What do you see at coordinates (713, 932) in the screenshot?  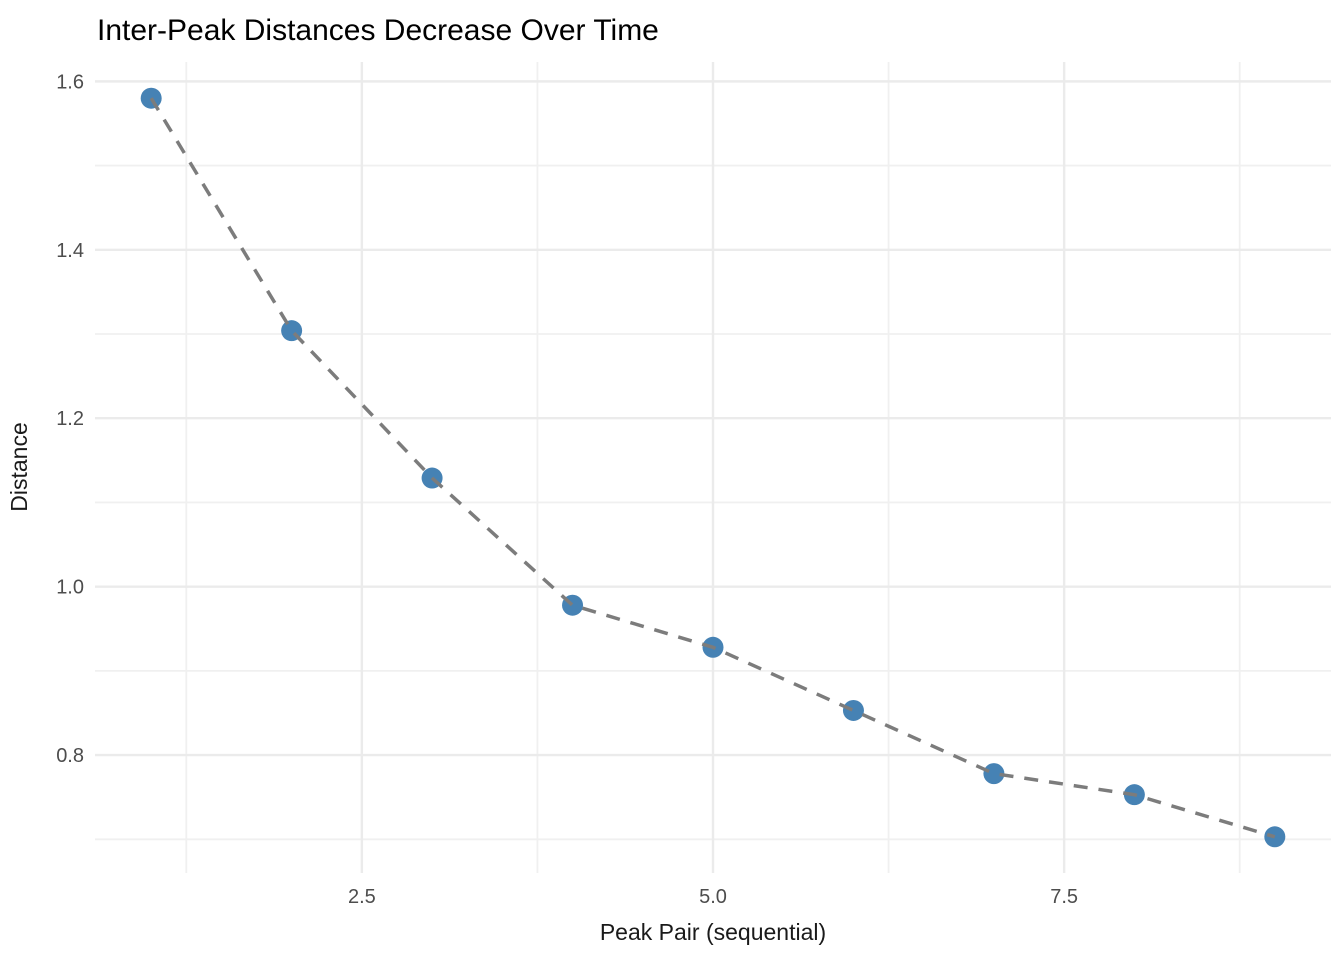 I see `x-axis-title: Peak Pair (sequential)` at bounding box center [713, 932].